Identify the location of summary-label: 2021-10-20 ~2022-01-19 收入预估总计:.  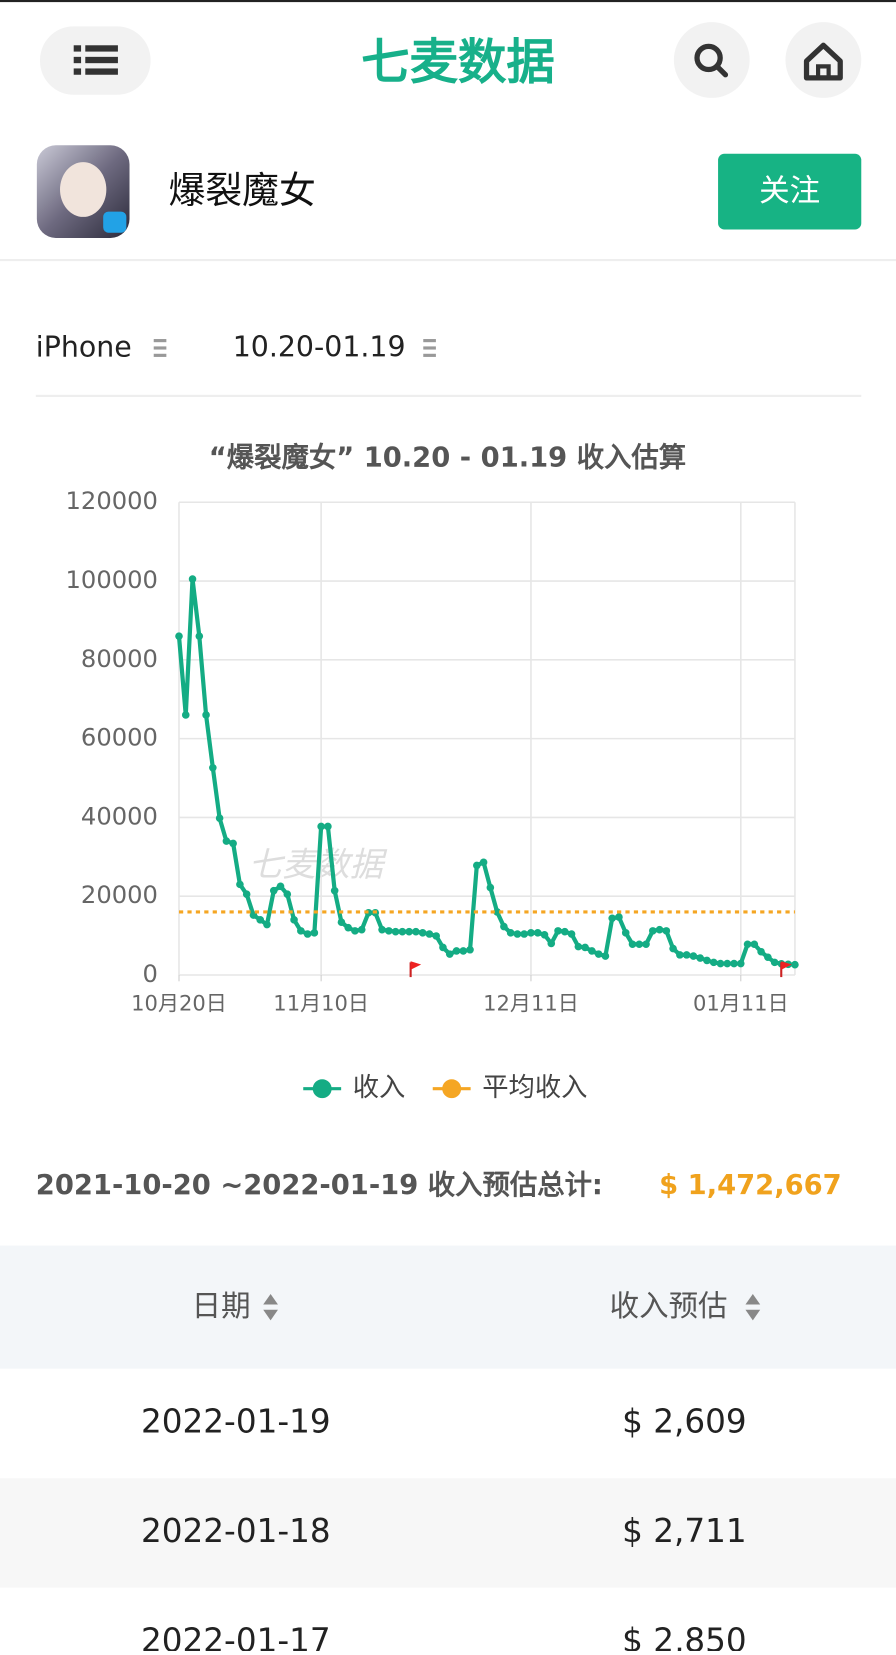
(319, 1185).